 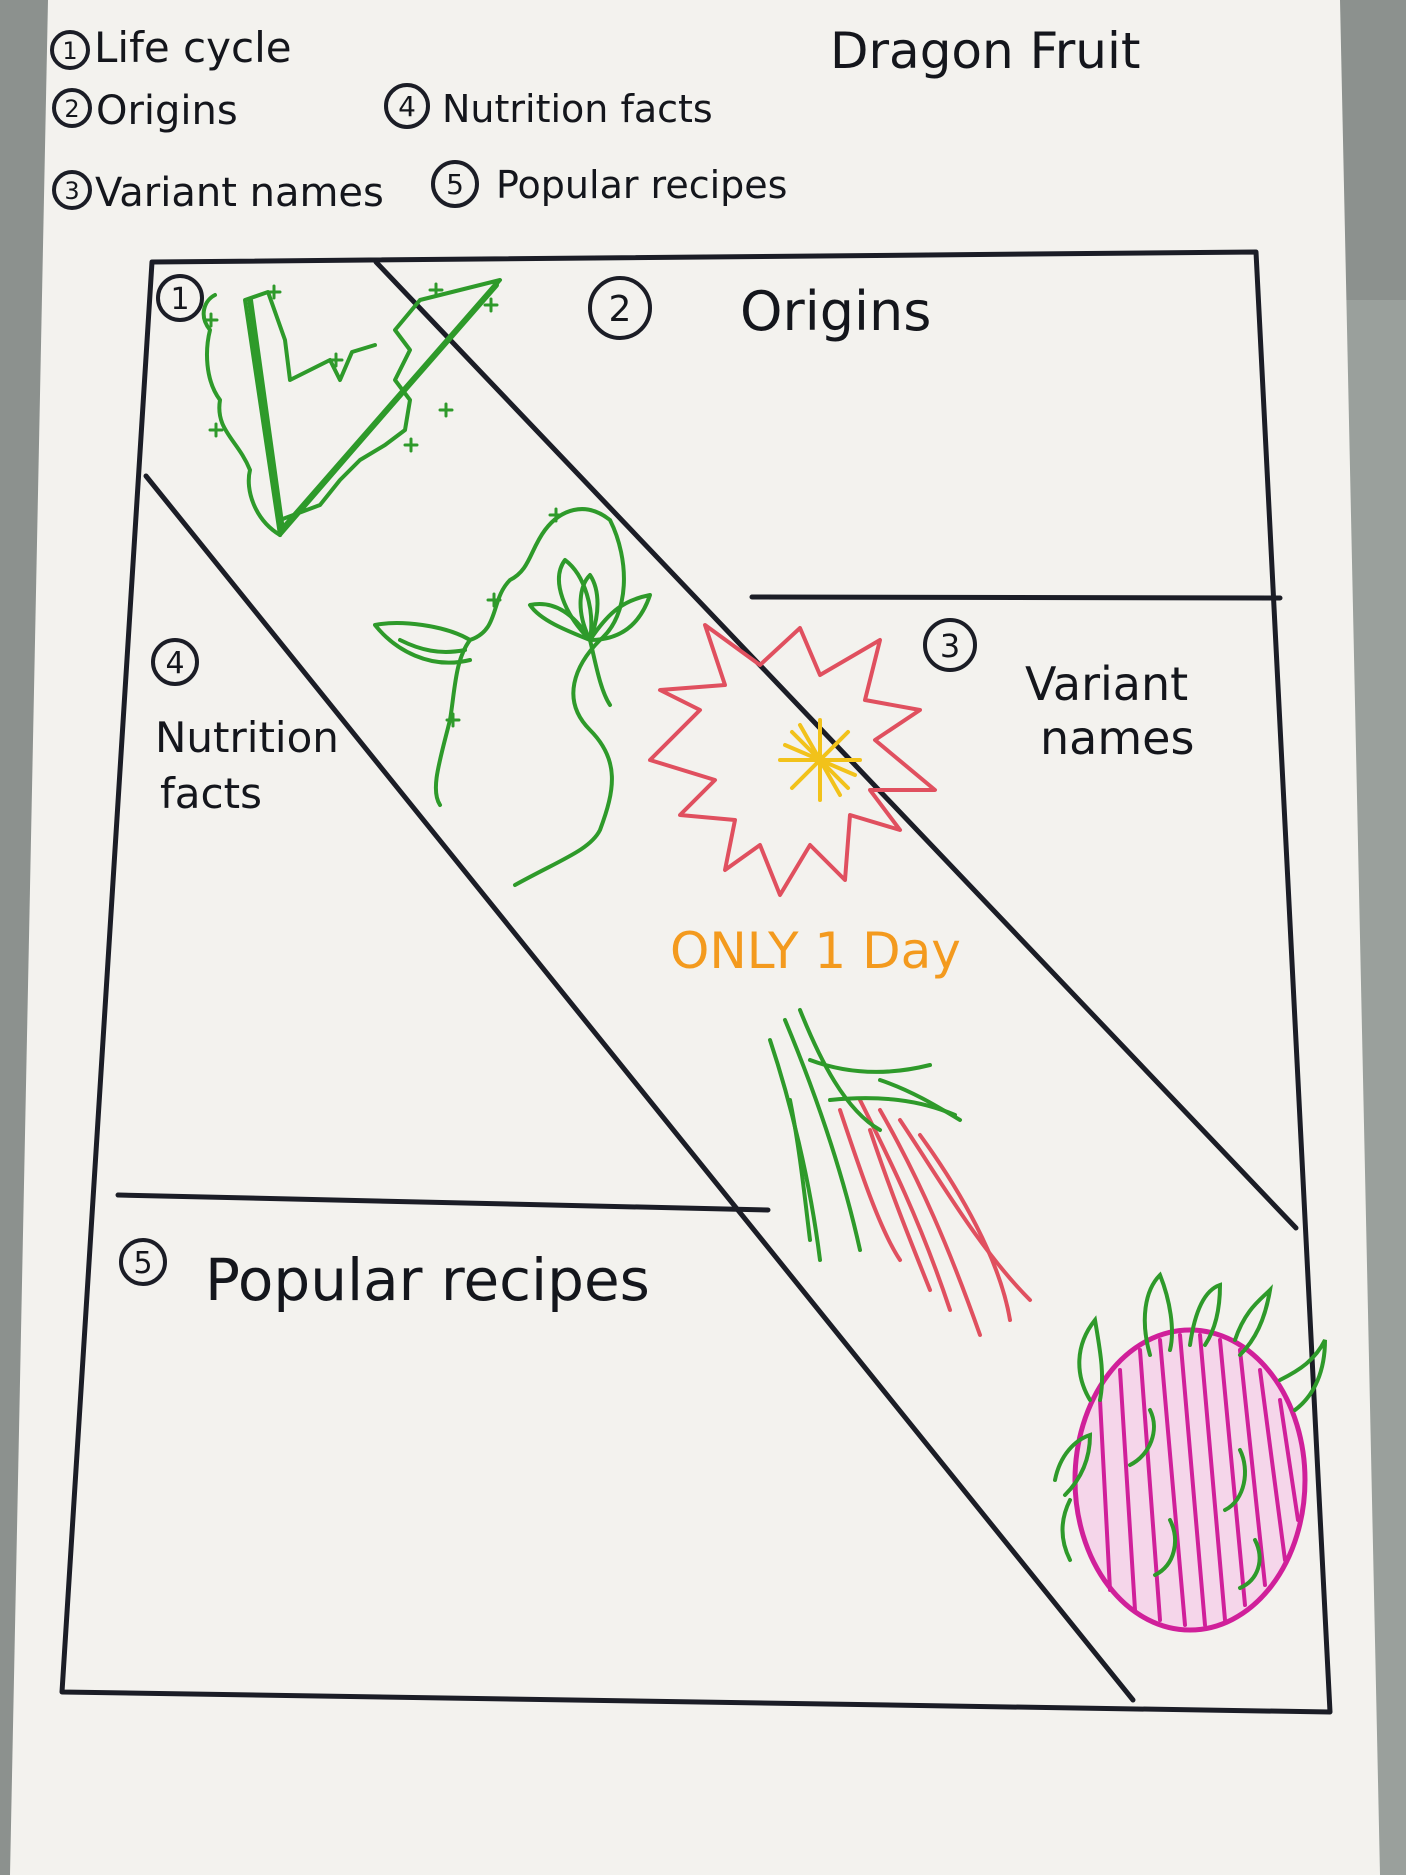 What do you see at coordinates (900, 1172) in the screenshot?
I see `wilted-flower-icon` at bounding box center [900, 1172].